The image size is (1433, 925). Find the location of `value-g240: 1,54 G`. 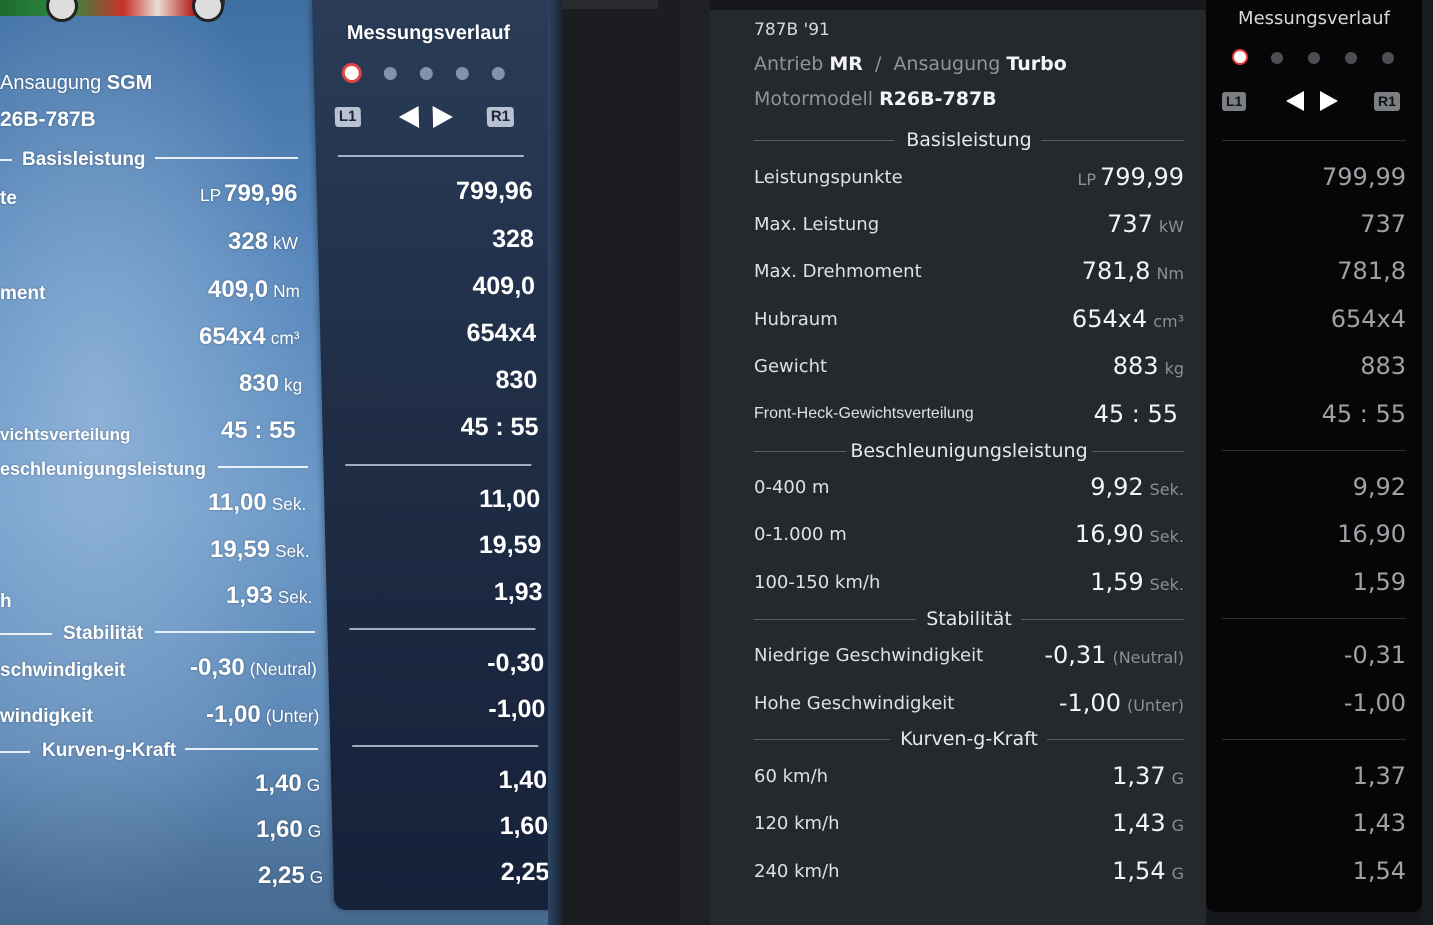

value-g240: 1,54 G is located at coordinates (1148, 871).